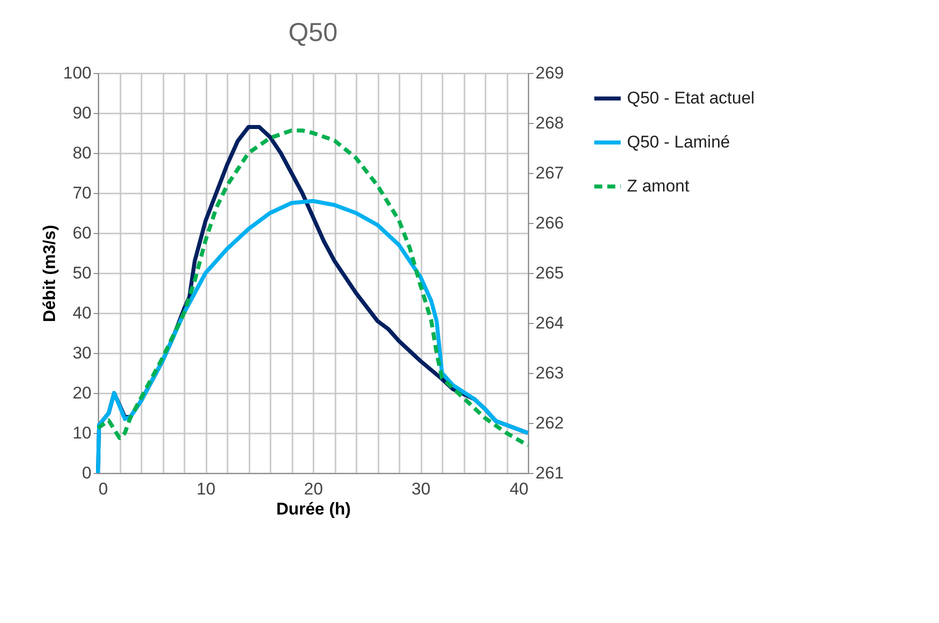 This screenshot has width=939, height=623. I want to click on chart-title: Q50, so click(313, 32).